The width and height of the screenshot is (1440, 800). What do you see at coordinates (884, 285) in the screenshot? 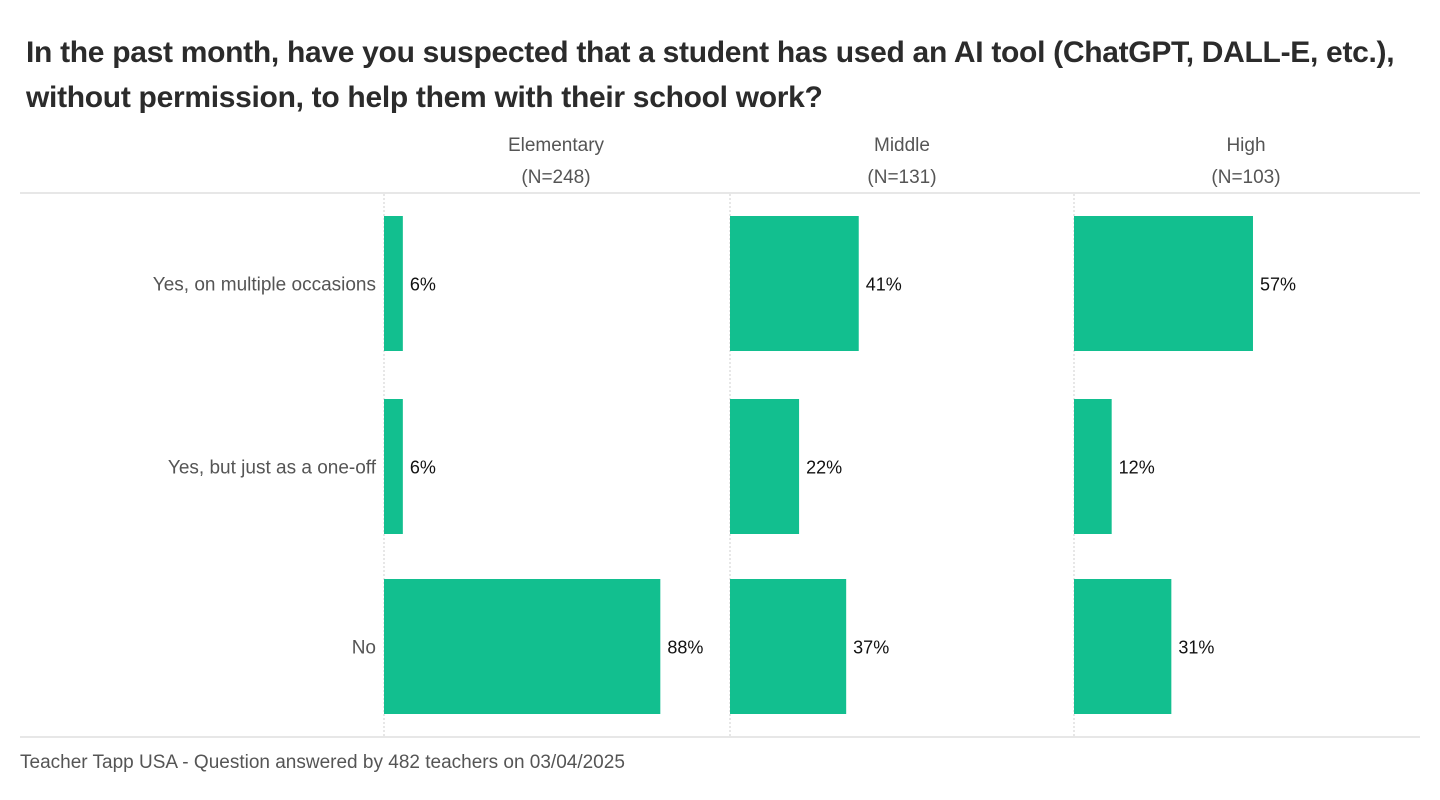
I see `value-label-middle-yes-on-multiple-occasions: 41%` at bounding box center [884, 285].